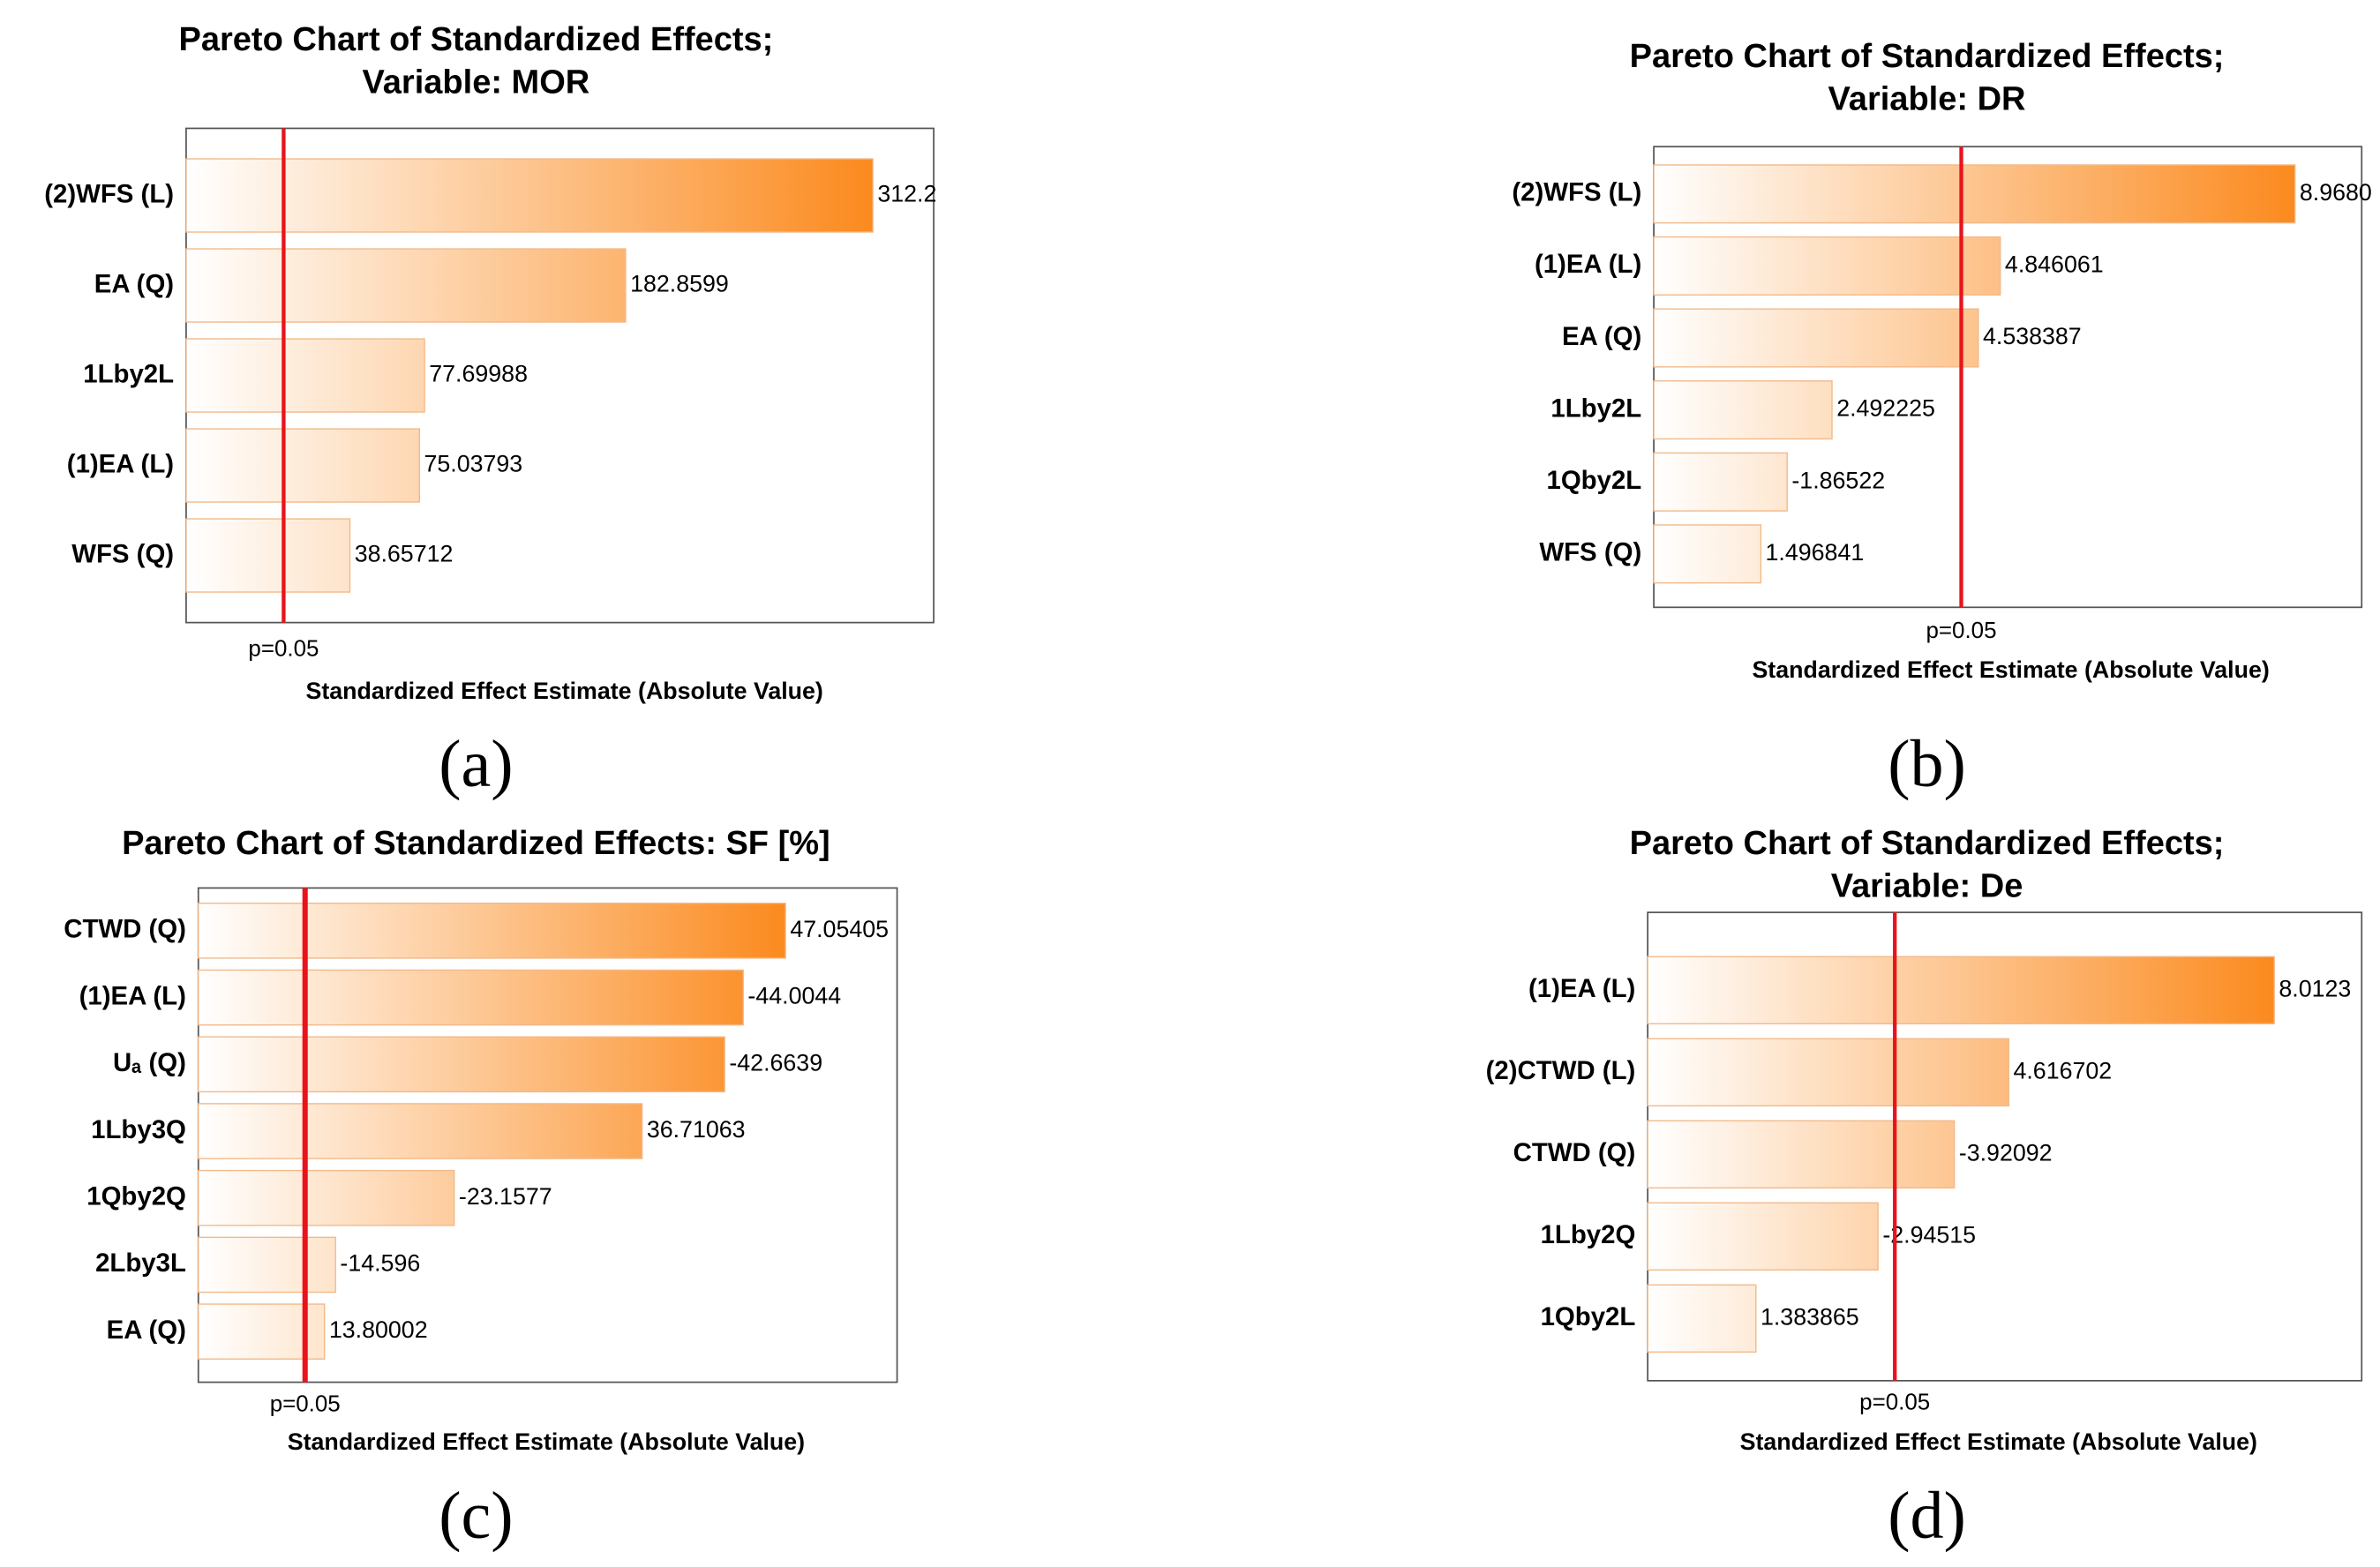 This screenshot has height=1567, width=2380. What do you see at coordinates (136, 1196) in the screenshot?
I see `category-label: 1Qby2Q` at bounding box center [136, 1196].